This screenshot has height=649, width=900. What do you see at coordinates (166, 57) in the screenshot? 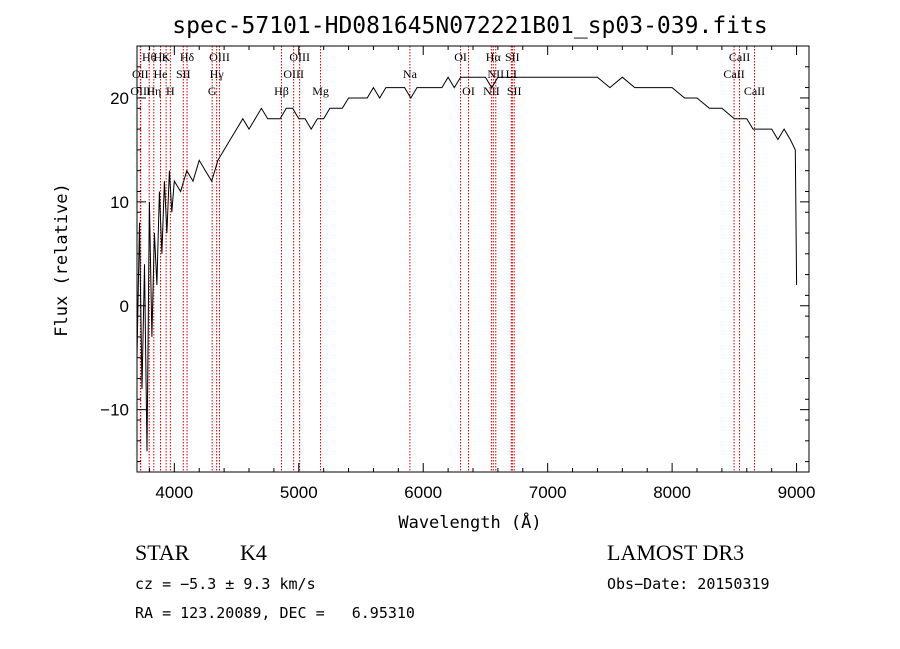
I see `spectral-line-label: K` at bounding box center [166, 57].